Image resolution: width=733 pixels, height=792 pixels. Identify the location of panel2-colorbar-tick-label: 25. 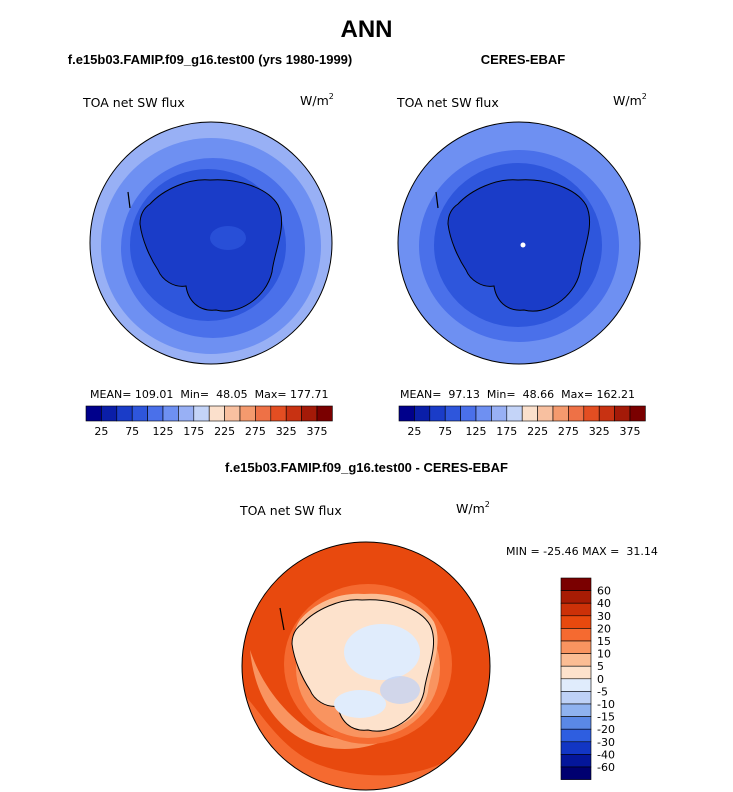
(414, 431).